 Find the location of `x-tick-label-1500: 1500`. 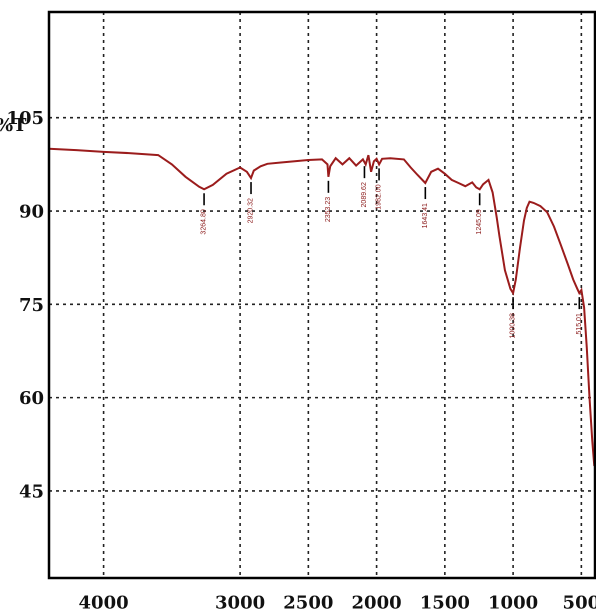

x-tick-label-1500: 1500 is located at coordinates (445, 603).